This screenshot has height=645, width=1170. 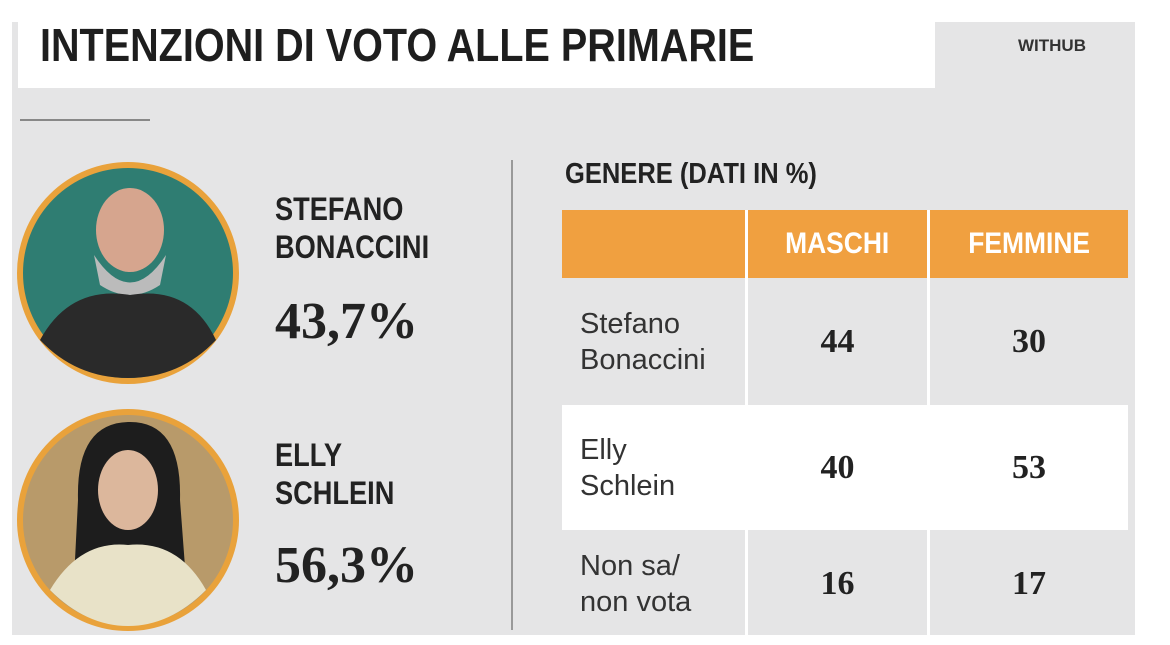 I want to click on title: INTENZIONI DI VOTO ALLE PRIMARIE, so click(x=397, y=45).